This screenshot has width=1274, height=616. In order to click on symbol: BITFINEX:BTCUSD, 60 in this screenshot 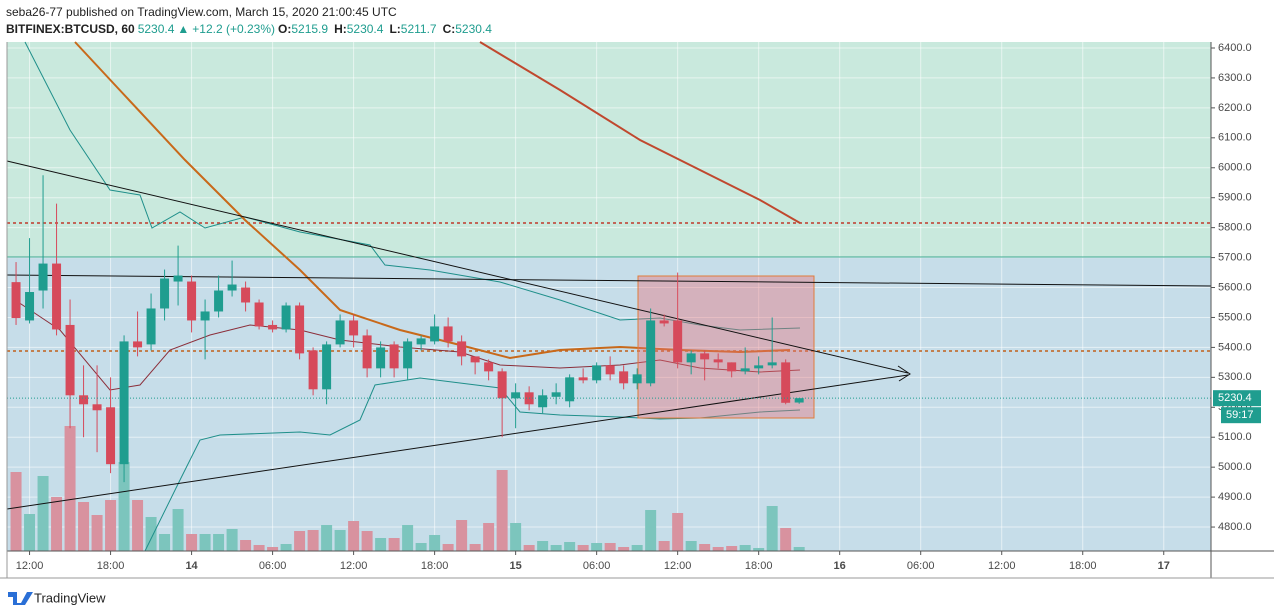, I will do `click(70, 29)`.